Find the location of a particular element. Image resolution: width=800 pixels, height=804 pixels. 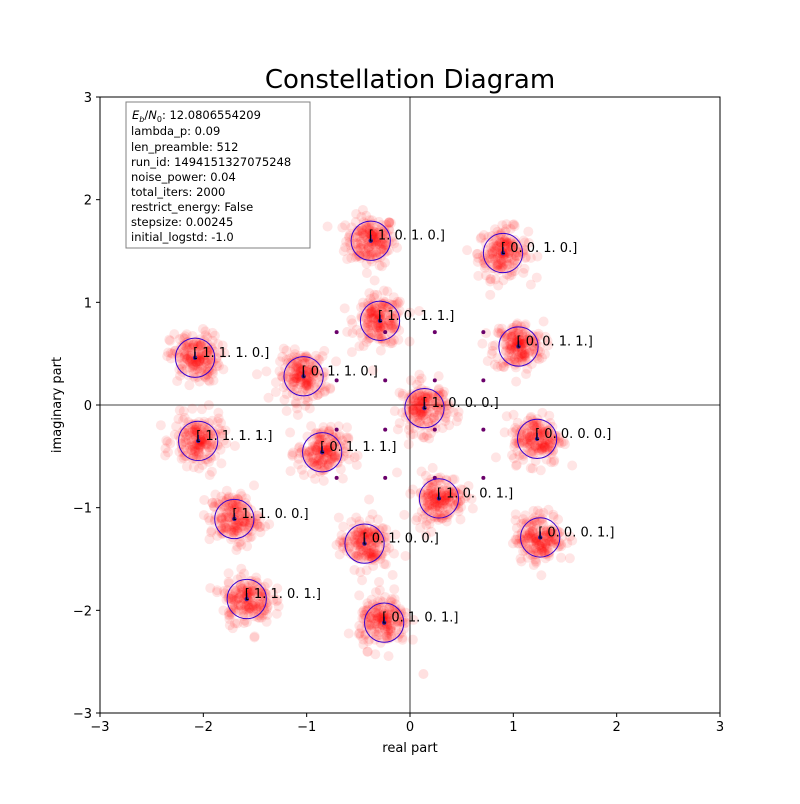

reference-point is located at coordinates (434, 429).